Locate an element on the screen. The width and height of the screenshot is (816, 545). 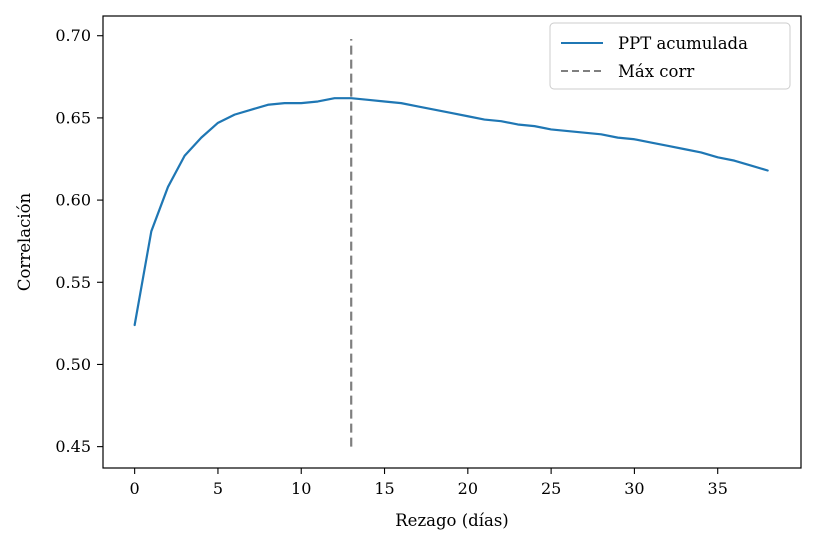
x-tick-label: 35 is located at coordinates (718, 488).